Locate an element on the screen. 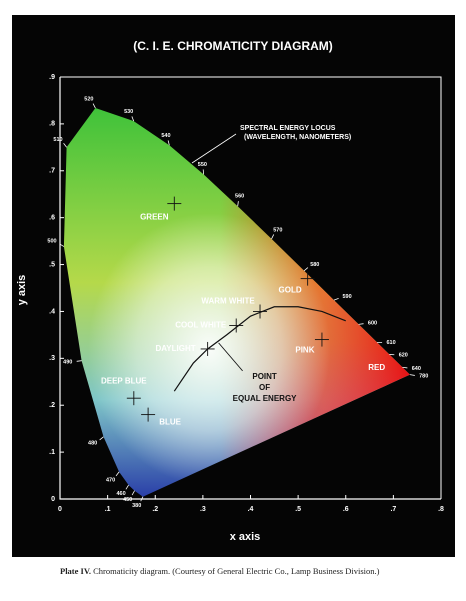  wavelength-label: 560 is located at coordinates (239, 197).